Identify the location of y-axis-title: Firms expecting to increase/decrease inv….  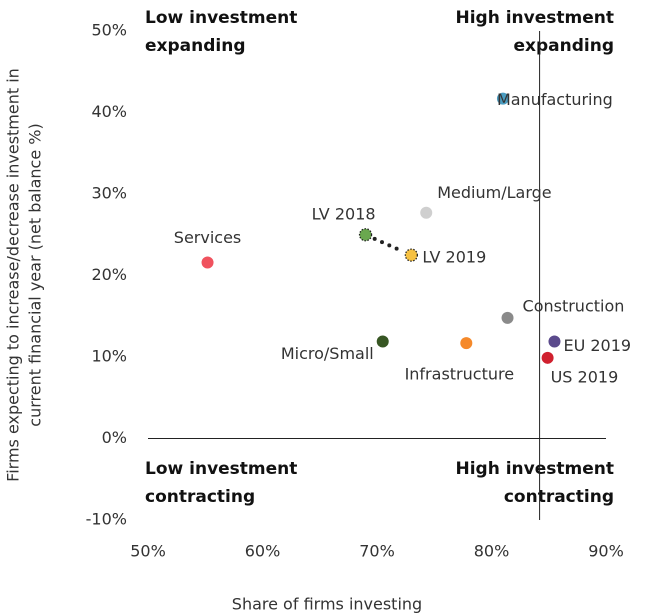
(13, 275).